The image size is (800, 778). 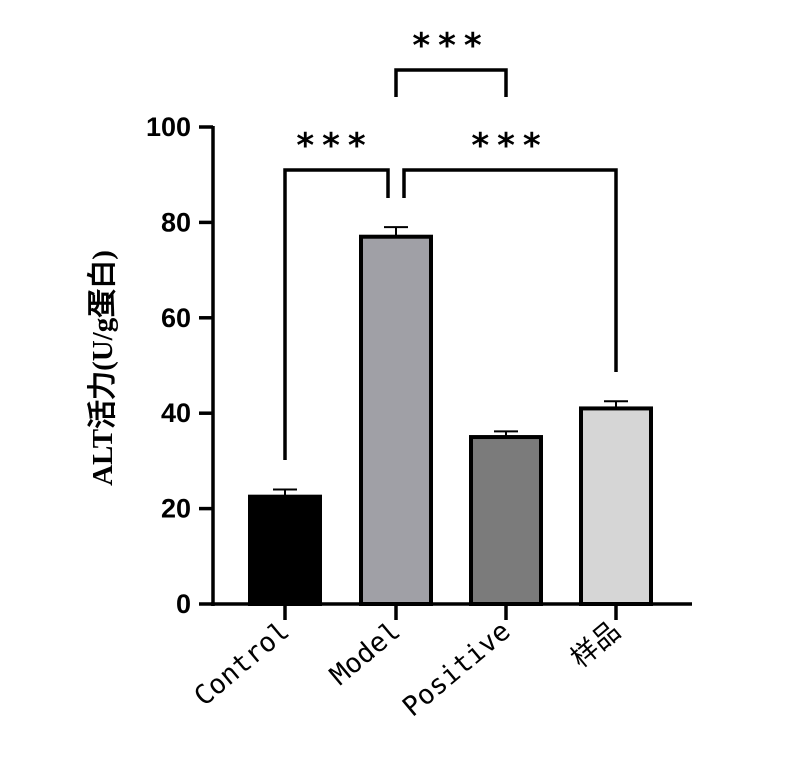 I want to click on y-tick-label: 0, so click(x=183, y=604).